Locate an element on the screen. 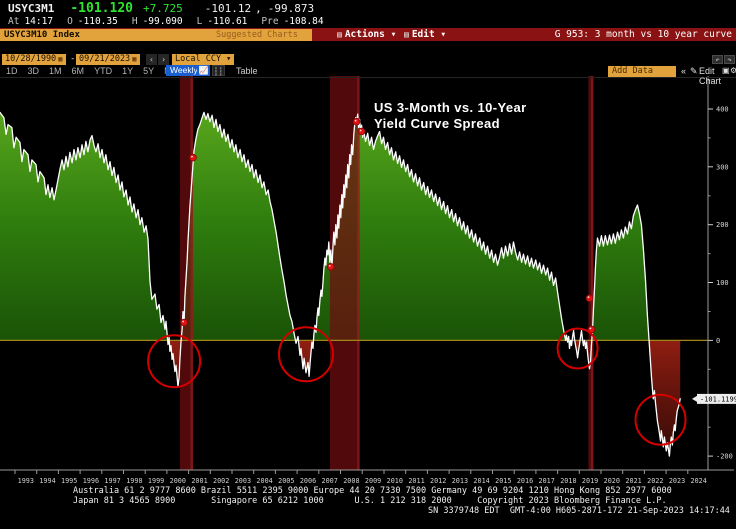  date-to-input: 09/21/2023 ▦ is located at coordinates (108, 59).